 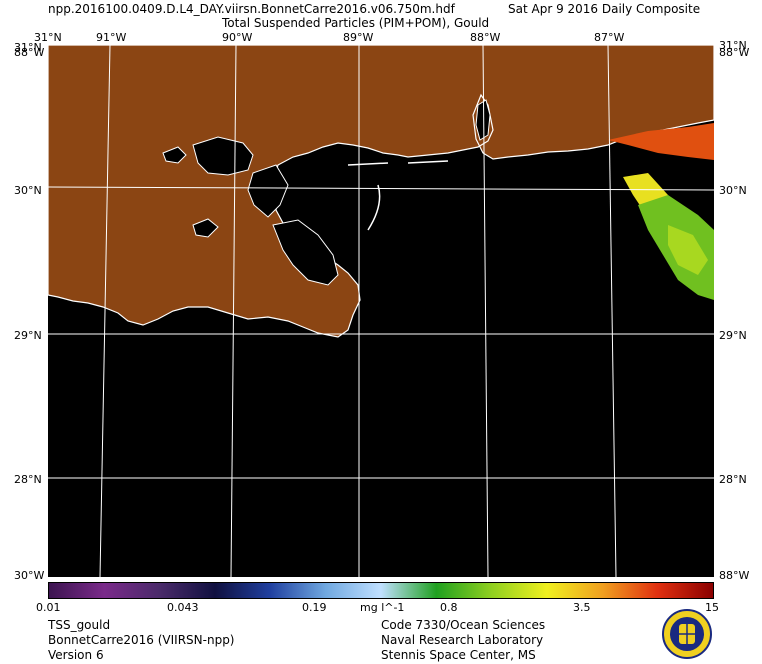 I want to click on top-label-87w: 87°W, so click(x=609, y=37).